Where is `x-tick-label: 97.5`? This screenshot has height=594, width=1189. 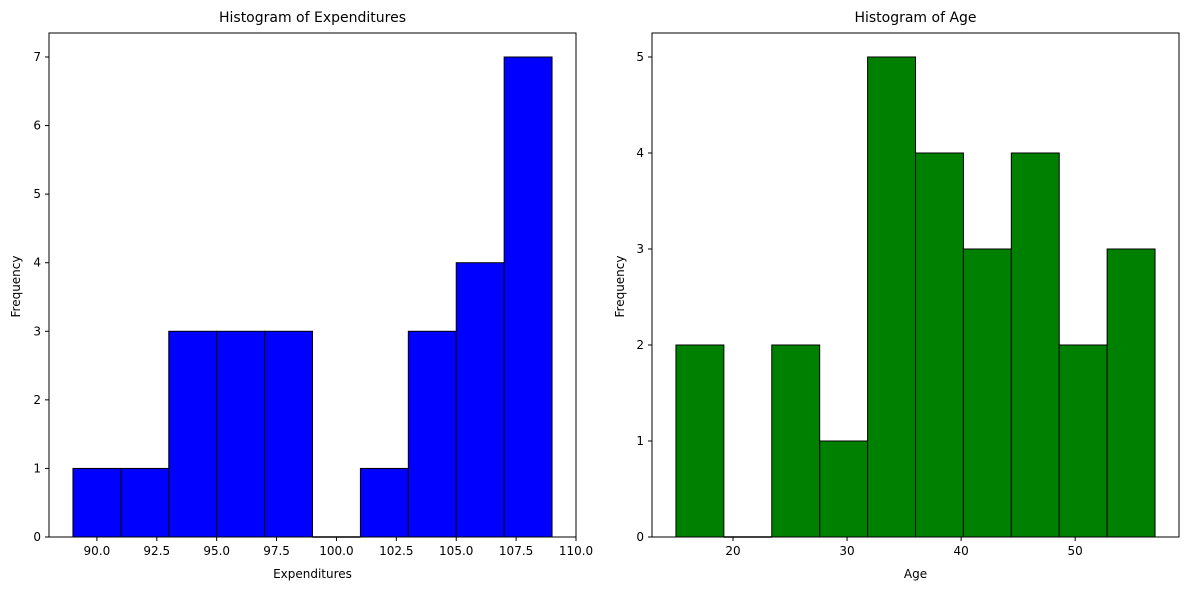 x-tick-label: 97.5 is located at coordinates (276, 551).